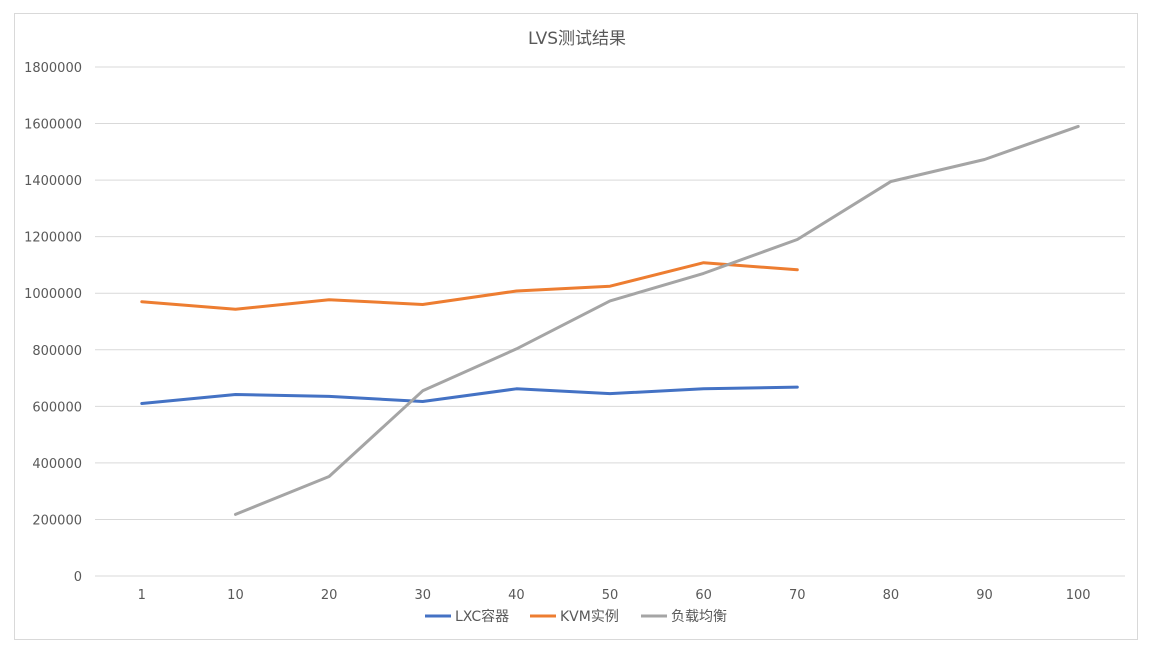  I want to click on y-tick-label: 1800000, so click(53, 68).